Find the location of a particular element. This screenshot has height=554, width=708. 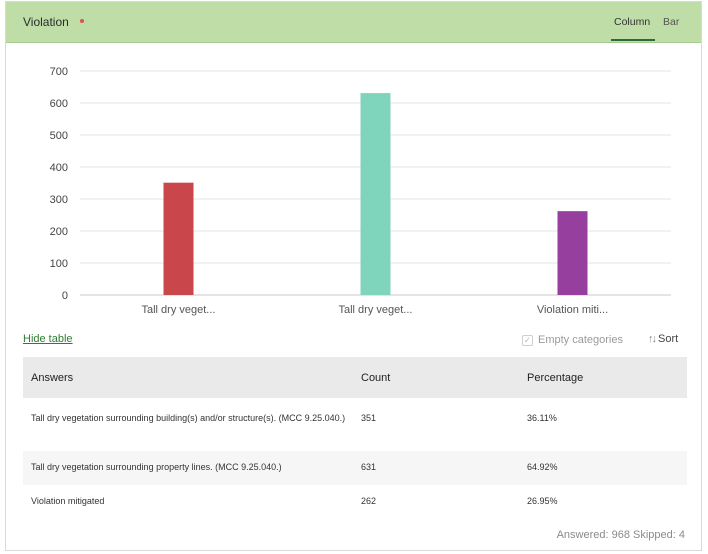

count-cell: 631 is located at coordinates (369, 467).